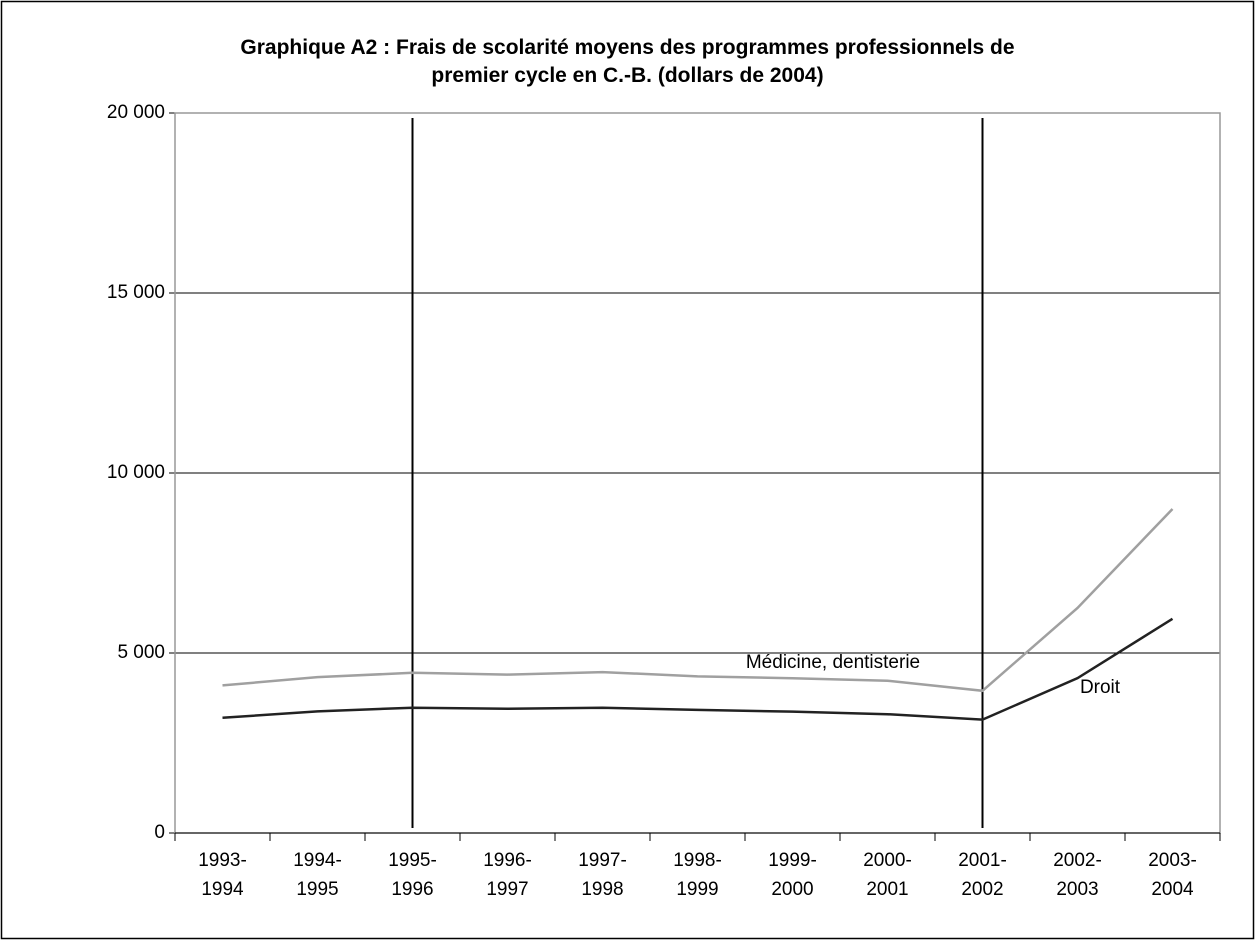  What do you see at coordinates (317, 875) in the screenshot?
I see `x-tick-label: 1994-1995` at bounding box center [317, 875].